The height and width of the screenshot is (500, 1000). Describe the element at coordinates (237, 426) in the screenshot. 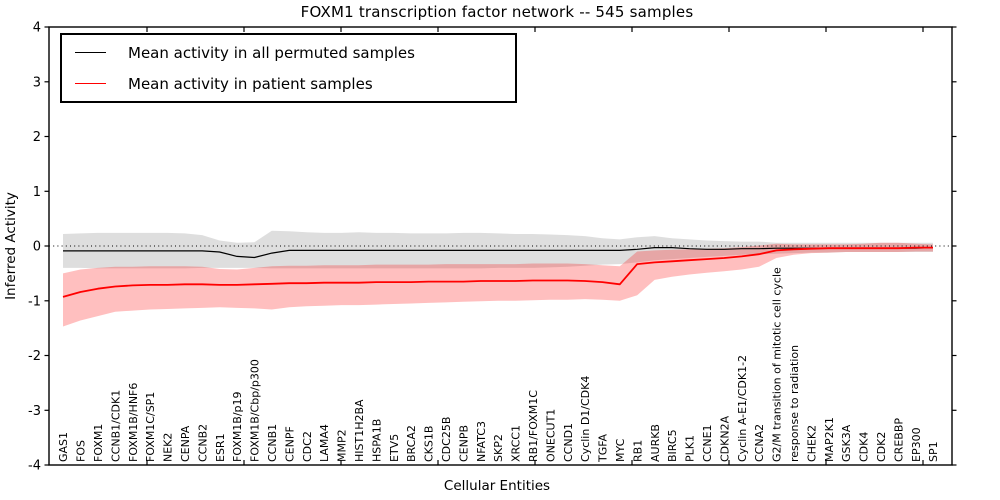

I see `x-category-label: FOXM1B/p19` at that location.